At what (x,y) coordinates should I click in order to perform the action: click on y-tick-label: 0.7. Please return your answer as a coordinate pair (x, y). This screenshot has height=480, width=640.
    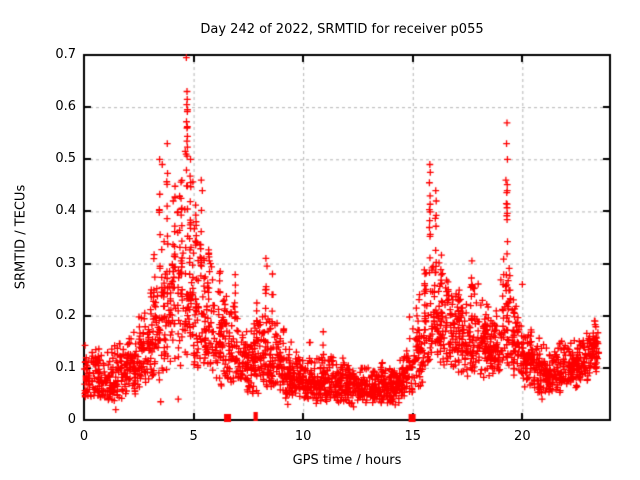
    Looking at the image, I should click on (65, 54).